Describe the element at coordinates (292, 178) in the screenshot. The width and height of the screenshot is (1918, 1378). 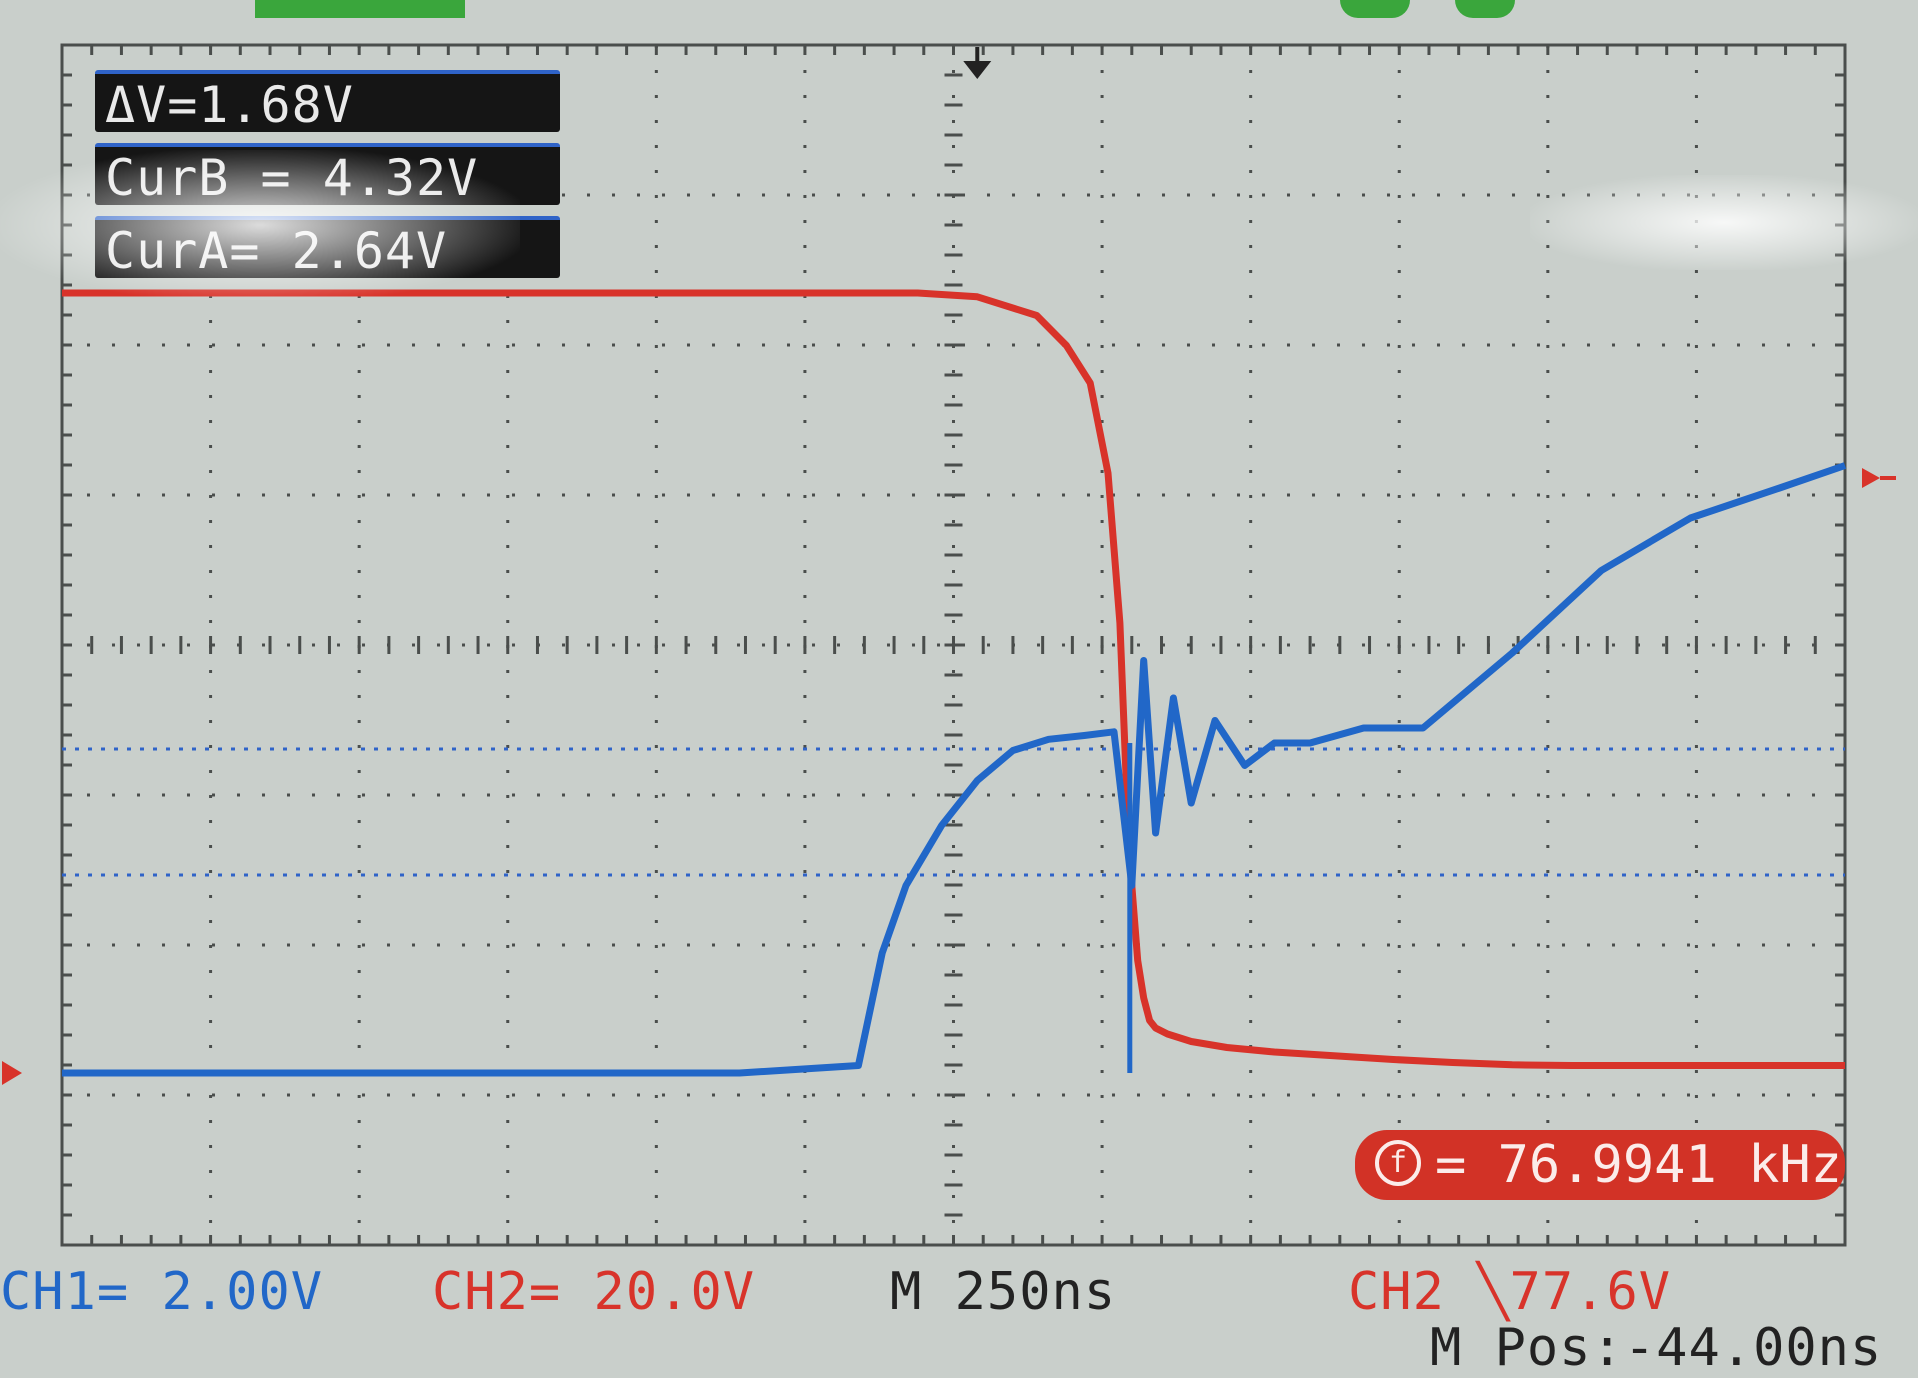
I see `cursor-b-value: CurB = 4.32V` at that location.